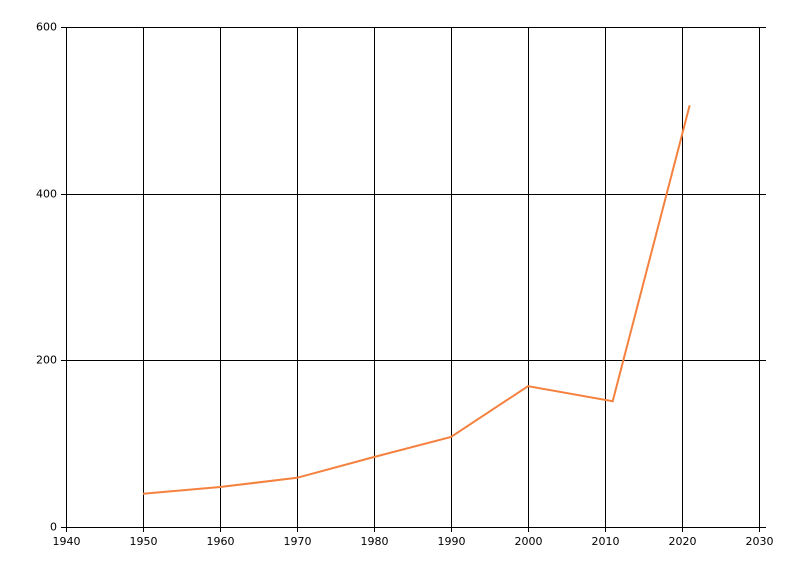 This screenshot has width=800, height=576. What do you see at coordinates (452, 541) in the screenshot?
I see `x-tick-label: 1990` at bounding box center [452, 541].